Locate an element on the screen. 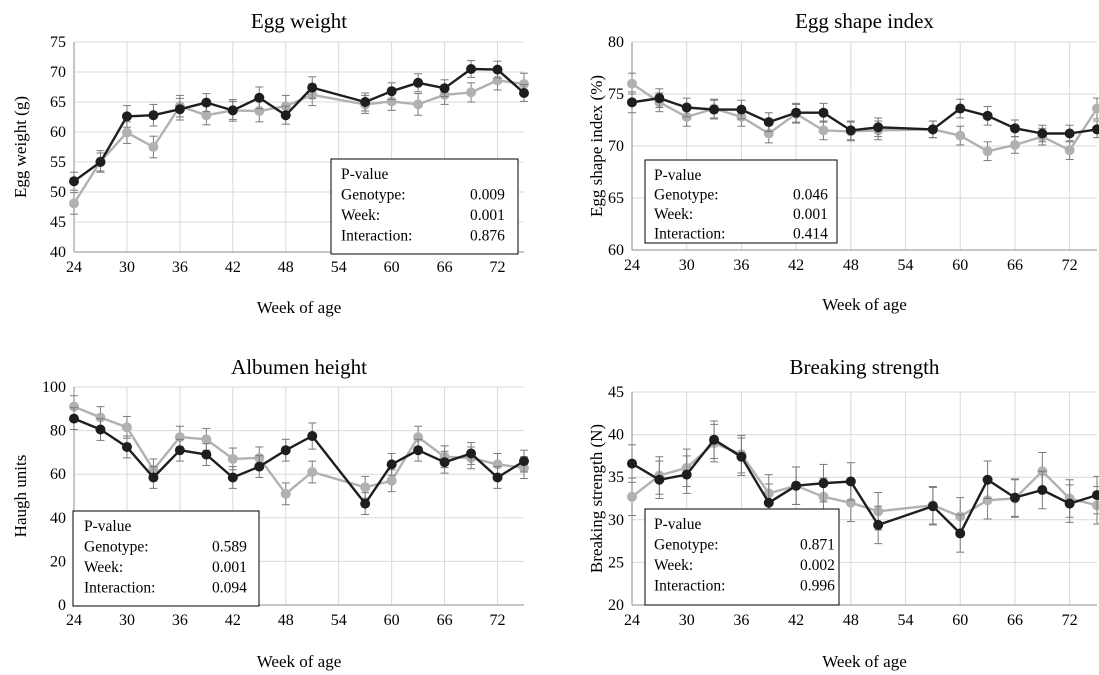 The image size is (1099, 675). p-value-number: 0.001 is located at coordinates (229, 567).